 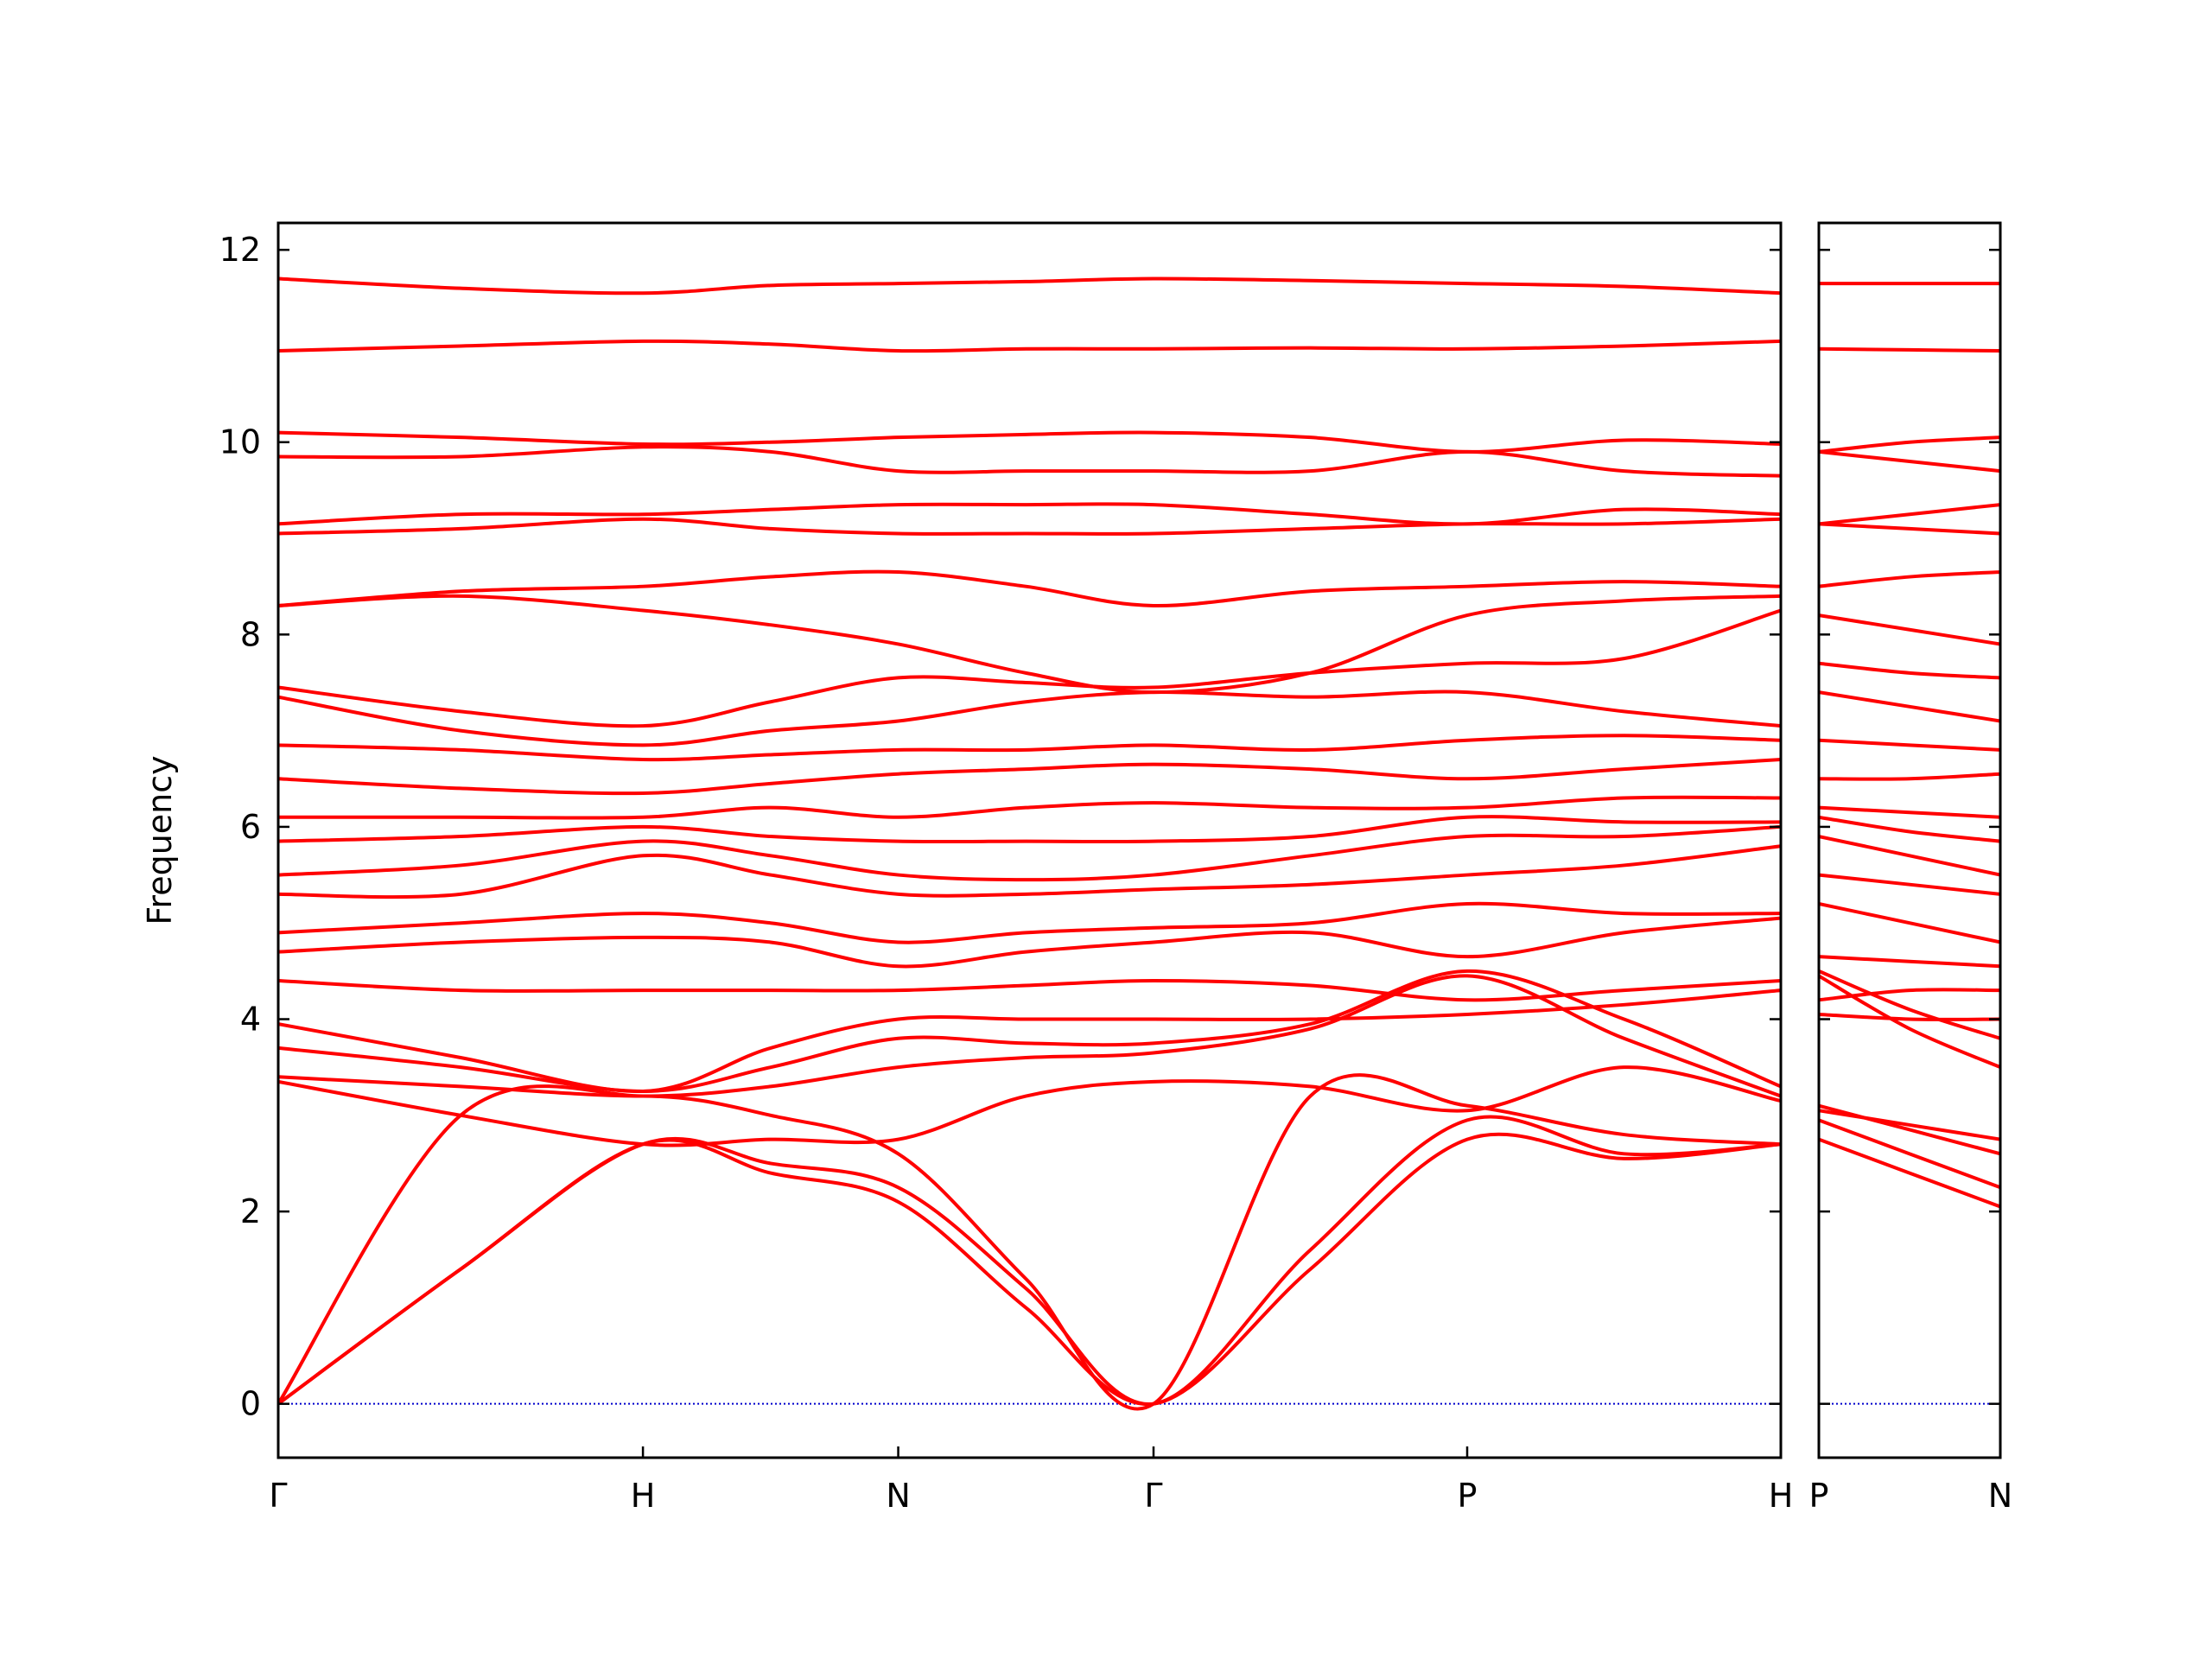 I want to click on y-tick-label: 6, so click(x=250, y=827).